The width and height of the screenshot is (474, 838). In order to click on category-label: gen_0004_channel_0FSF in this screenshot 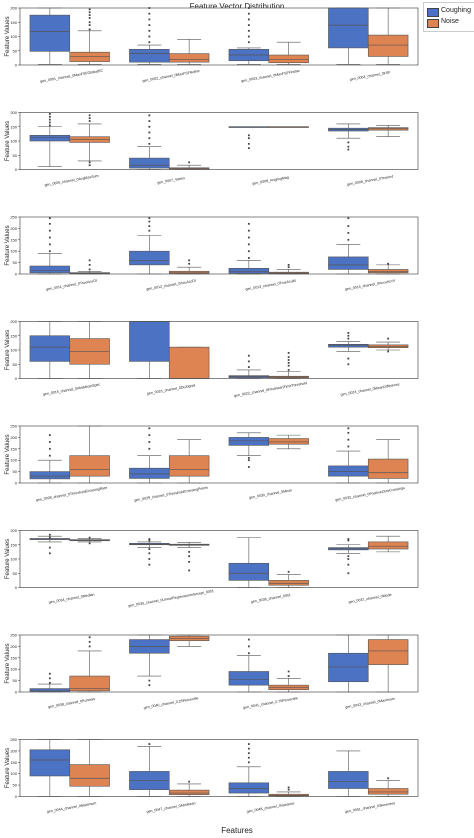, I will do `click(370, 75)`.